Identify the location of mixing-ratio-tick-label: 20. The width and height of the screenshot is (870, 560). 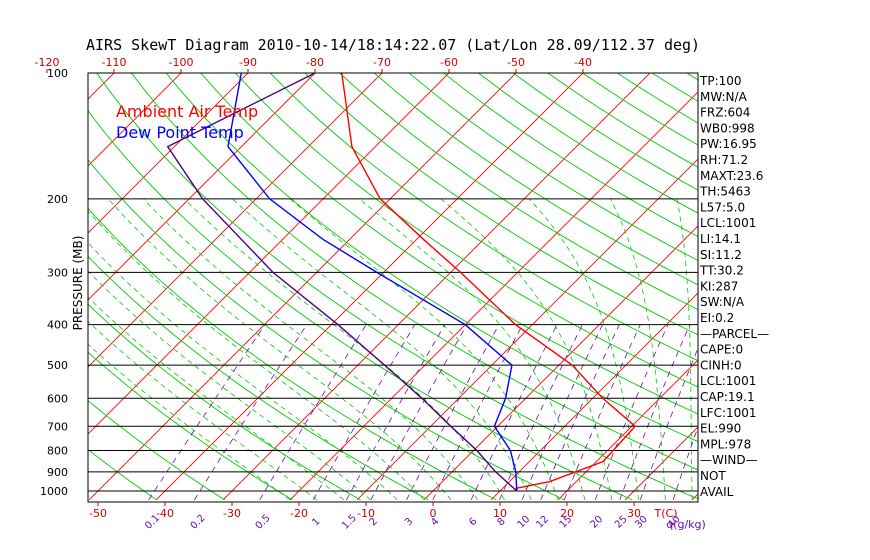
(596, 522).